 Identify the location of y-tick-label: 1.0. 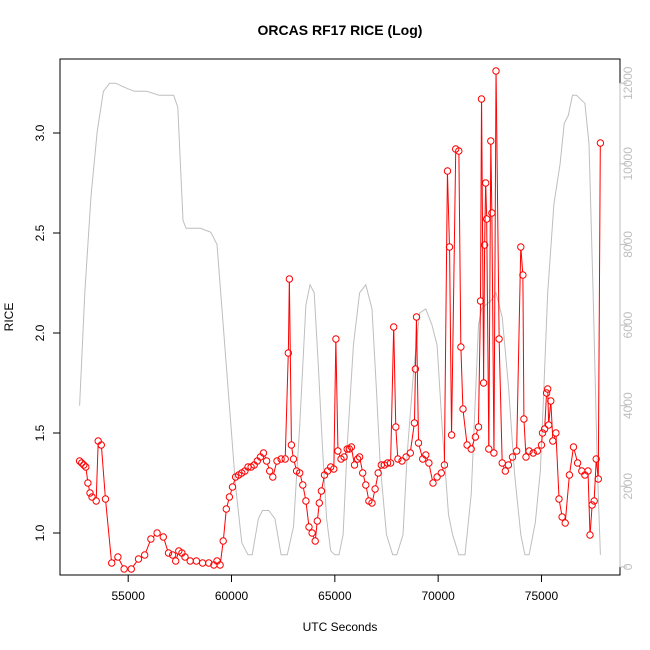
(40, 532).